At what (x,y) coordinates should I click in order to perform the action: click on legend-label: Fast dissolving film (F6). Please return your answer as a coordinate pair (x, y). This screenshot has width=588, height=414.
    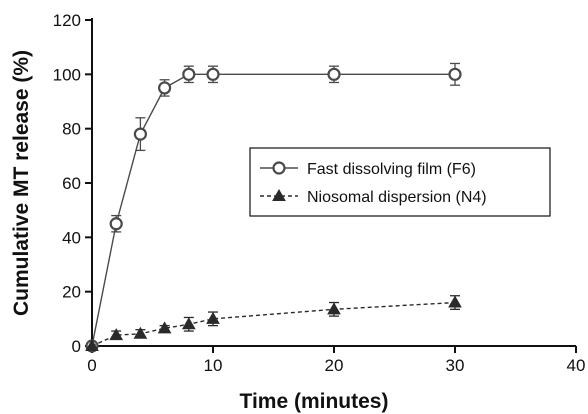
    Looking at the image, I should click on (391, 169).